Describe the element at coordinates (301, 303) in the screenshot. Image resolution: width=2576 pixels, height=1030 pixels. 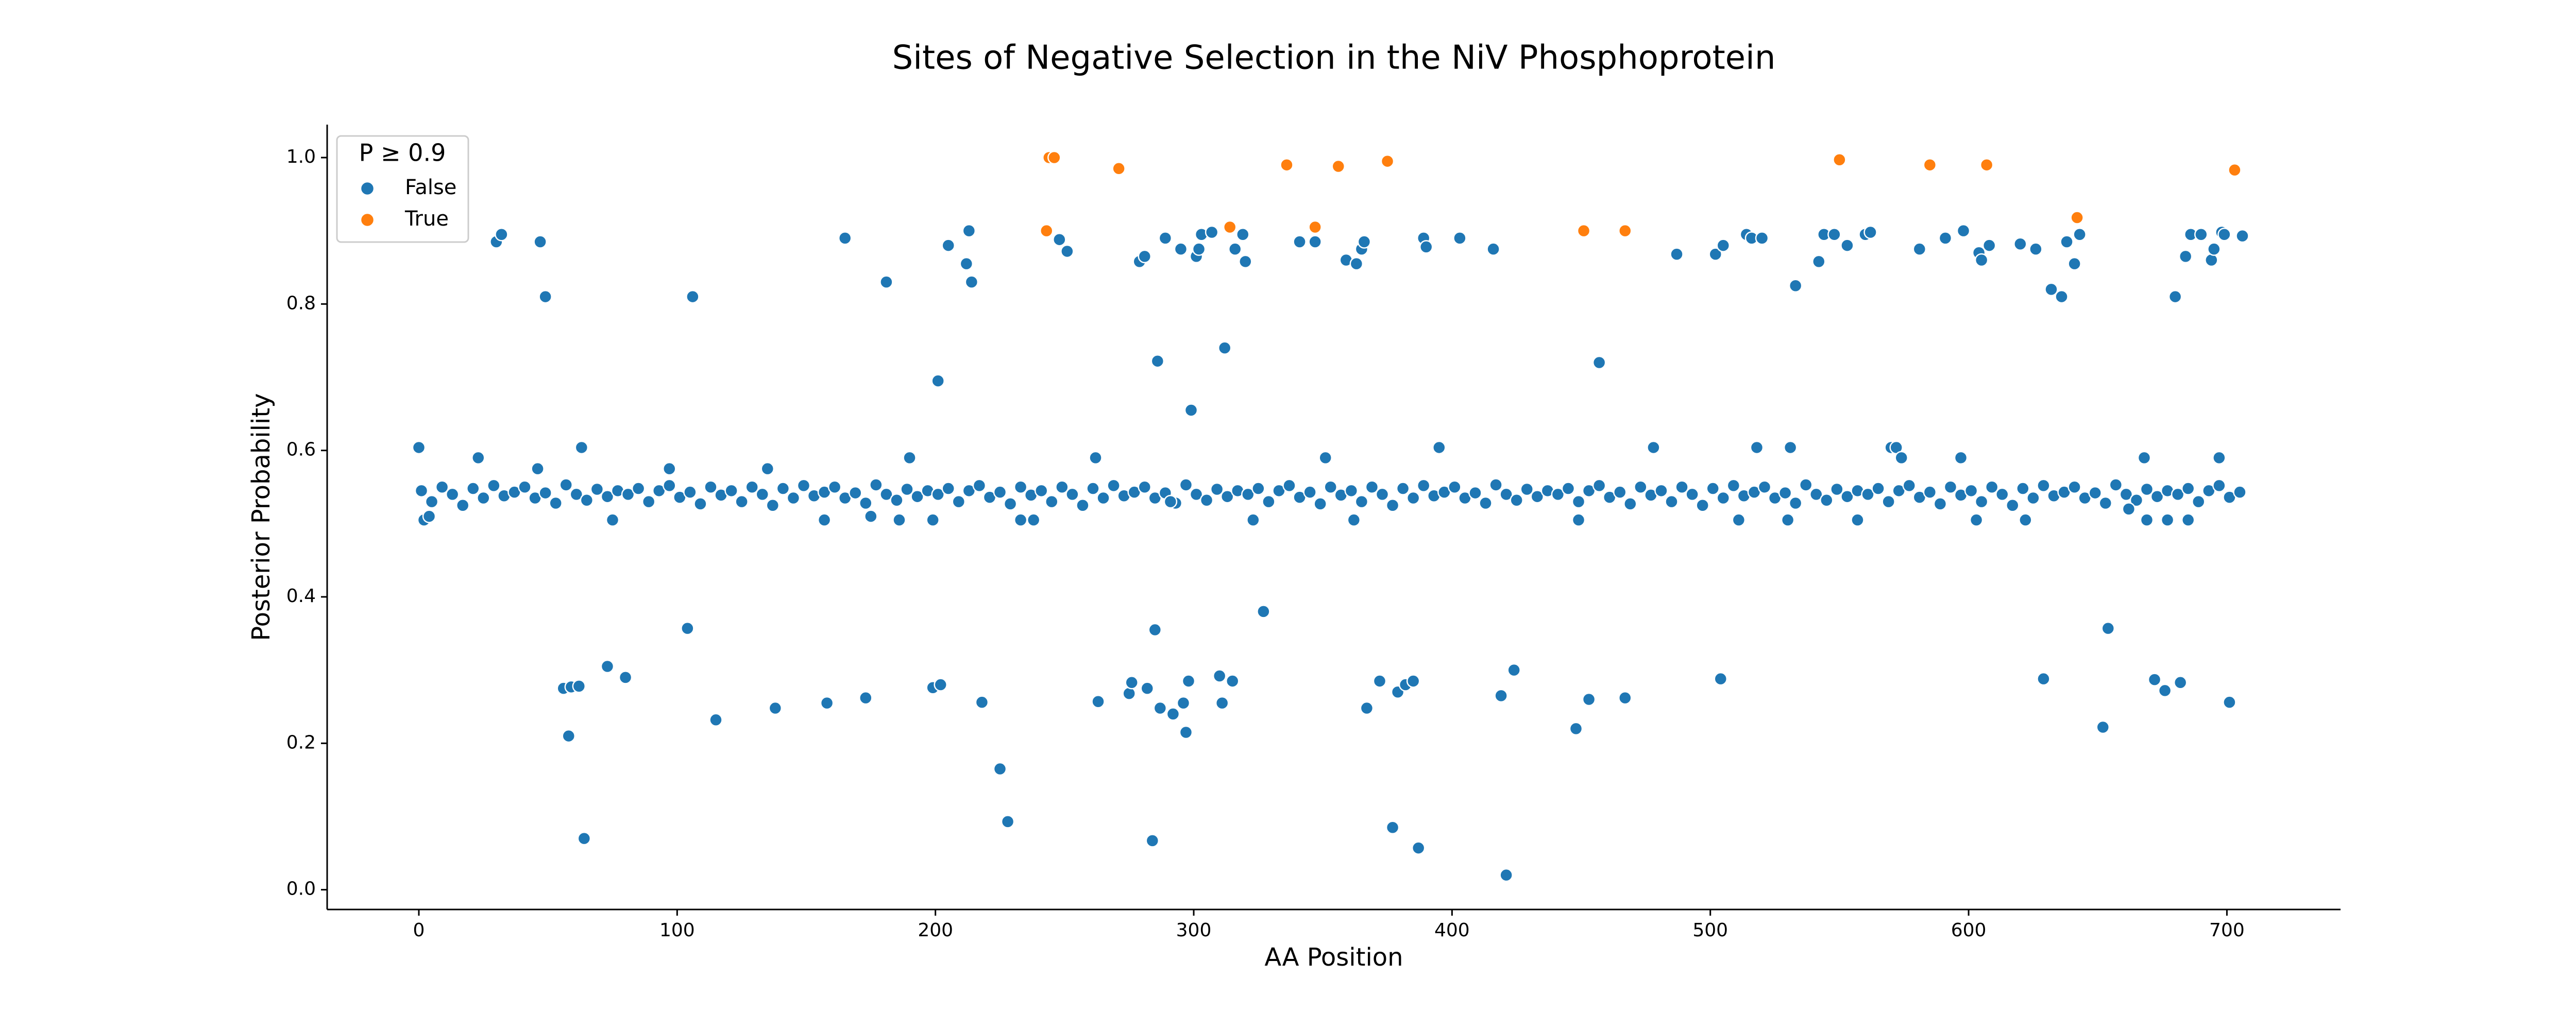
I see `y-tick-label: 0.8` at that location.